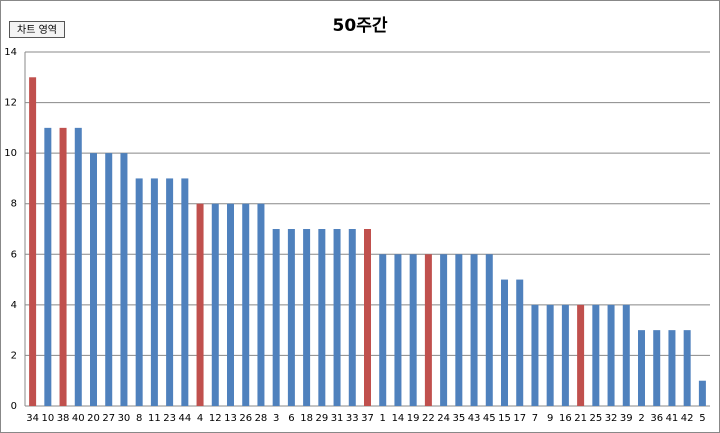 This screenshot has width=720, height=433. I want to click on x-tick-label: 7, so click(535, 418).